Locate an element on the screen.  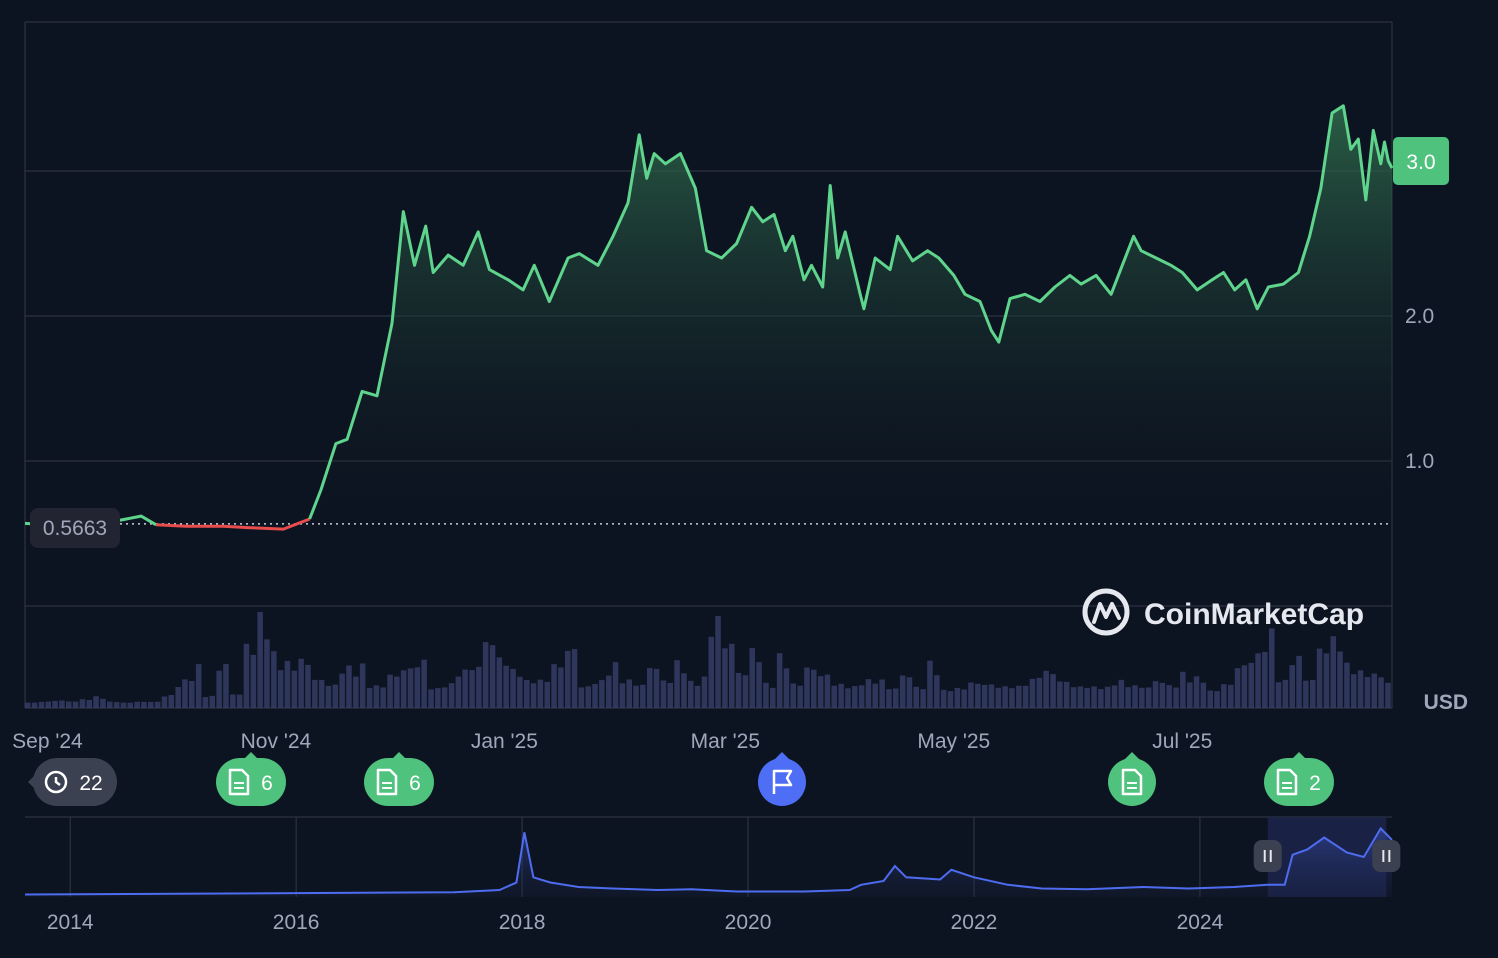
event-marker-history: 22 is located at coordinates (72, 782).